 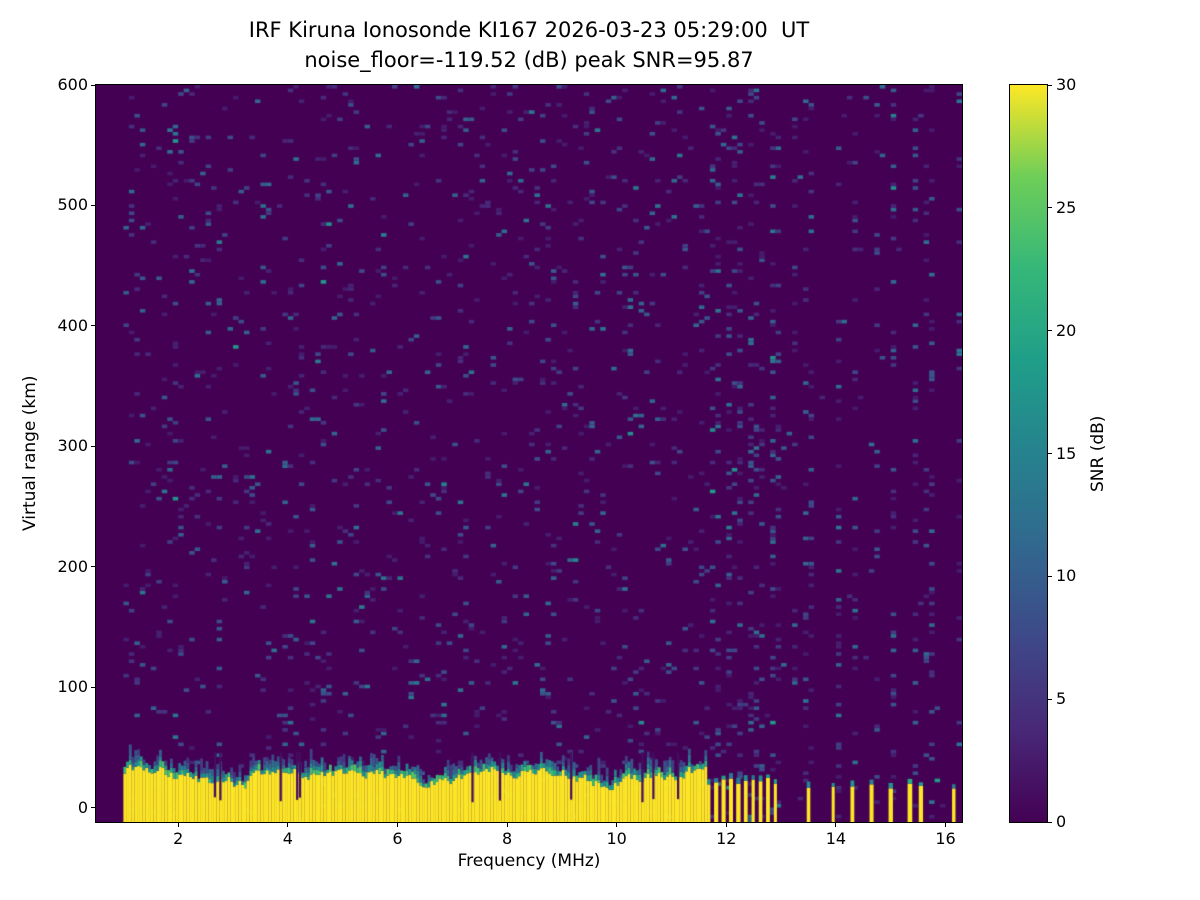 I want to click on colorbar-label: SNR (dB), so click(x=1098, y=453).